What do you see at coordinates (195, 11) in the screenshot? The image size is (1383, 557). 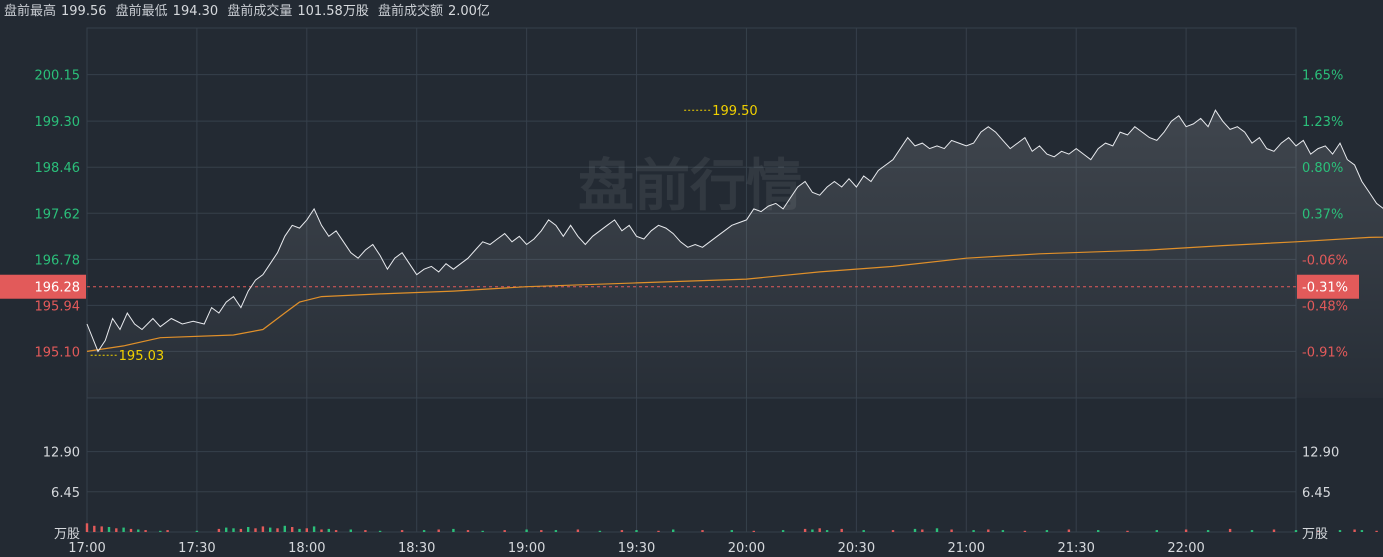 I see `stat-low-value: 194.30` at bounding box center [195, 11].